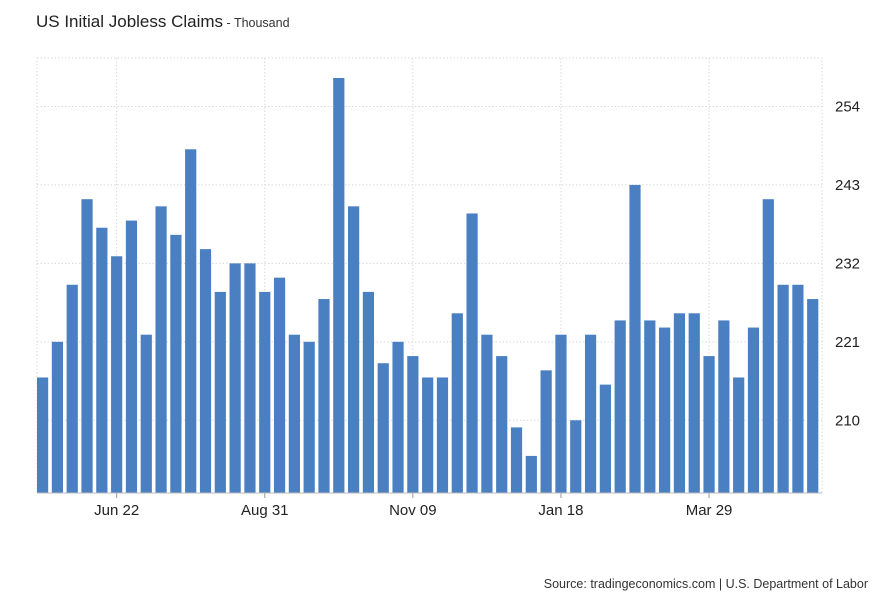 Image resolution: width=882 pixels, height=603 pixels. I want to click on chart-title: US Initial Jobless Claims, so click(130, 21).